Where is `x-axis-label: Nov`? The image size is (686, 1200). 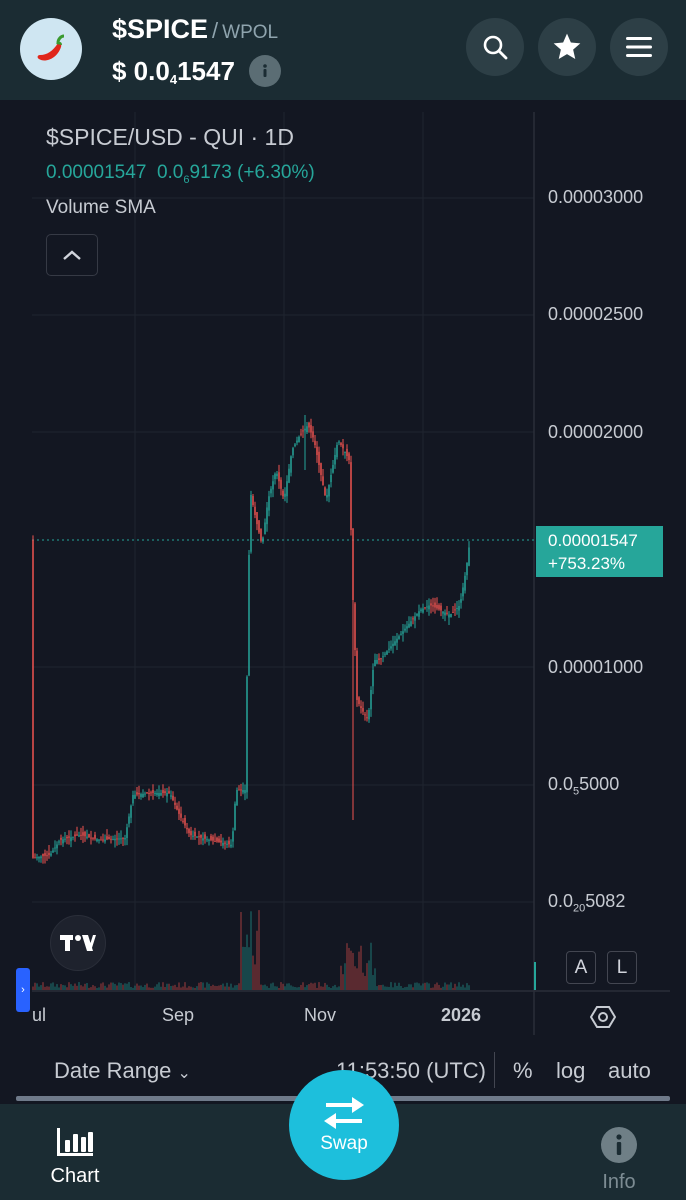
x-axis-label: Nov is located at coordinates (320, 1015).